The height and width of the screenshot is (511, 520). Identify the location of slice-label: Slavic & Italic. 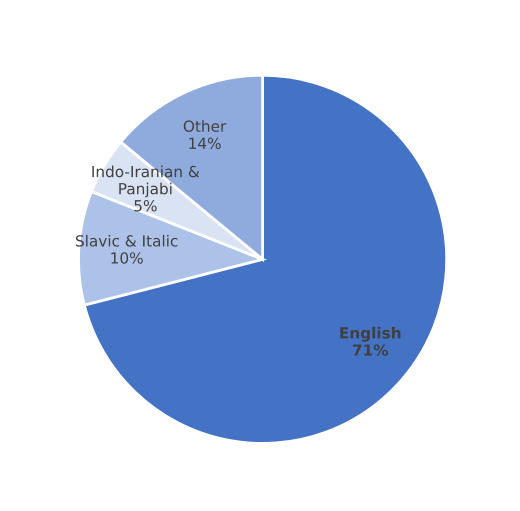
(127, 240).